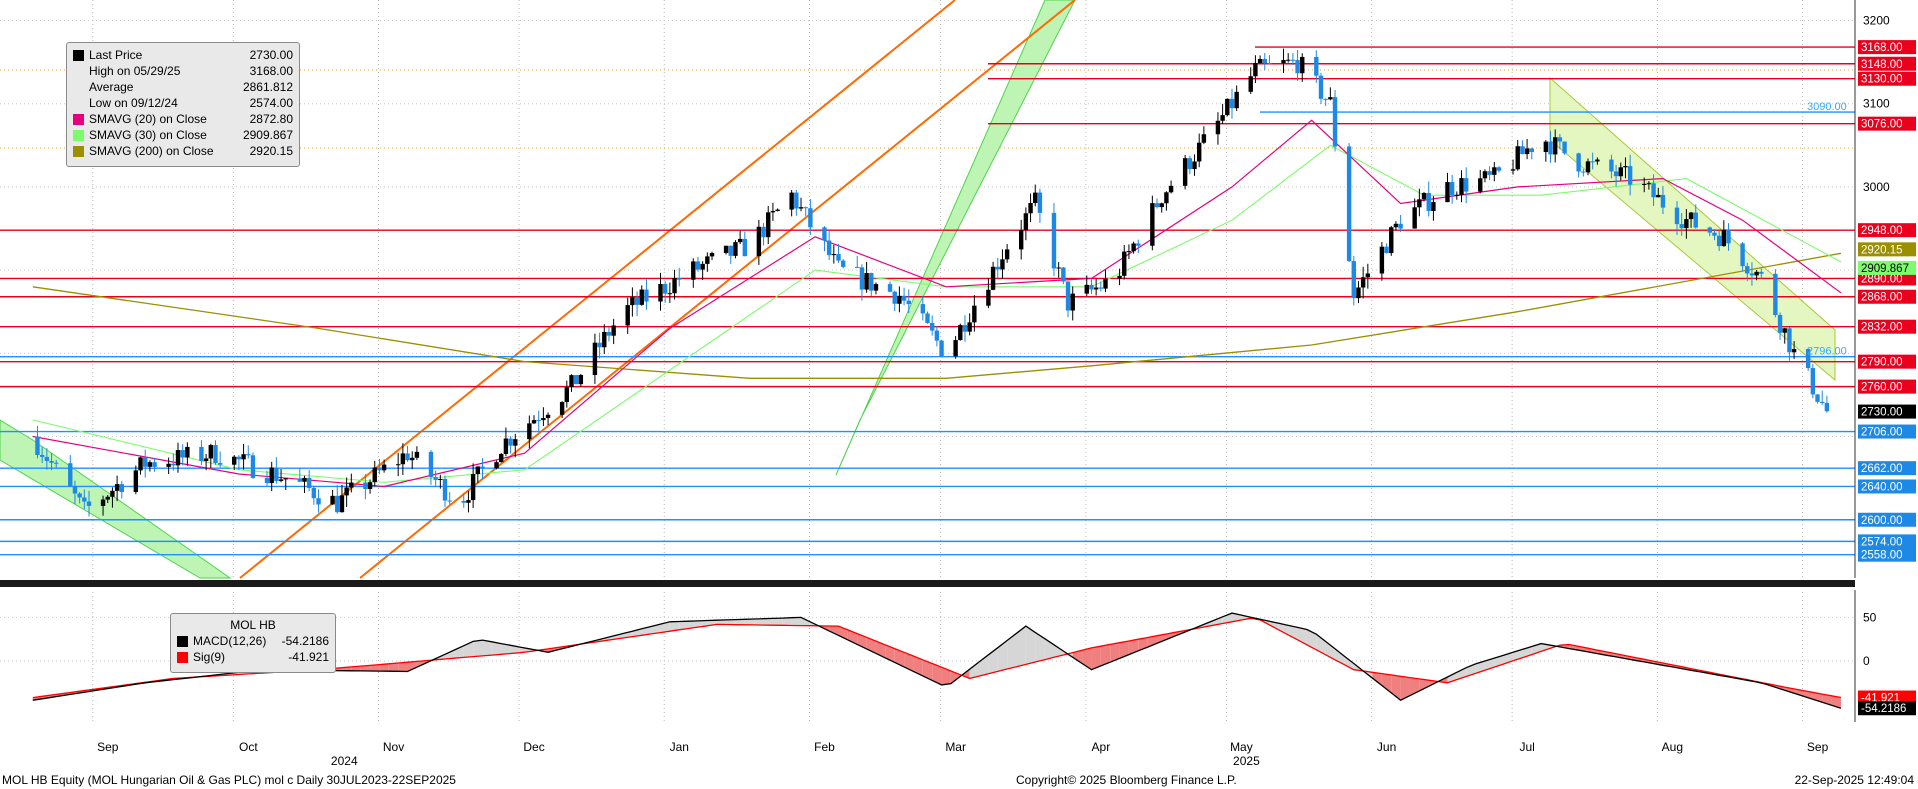 This screenshot has width=1918, height=789. I want to click on level-tag-bg, so click(1887, 519).